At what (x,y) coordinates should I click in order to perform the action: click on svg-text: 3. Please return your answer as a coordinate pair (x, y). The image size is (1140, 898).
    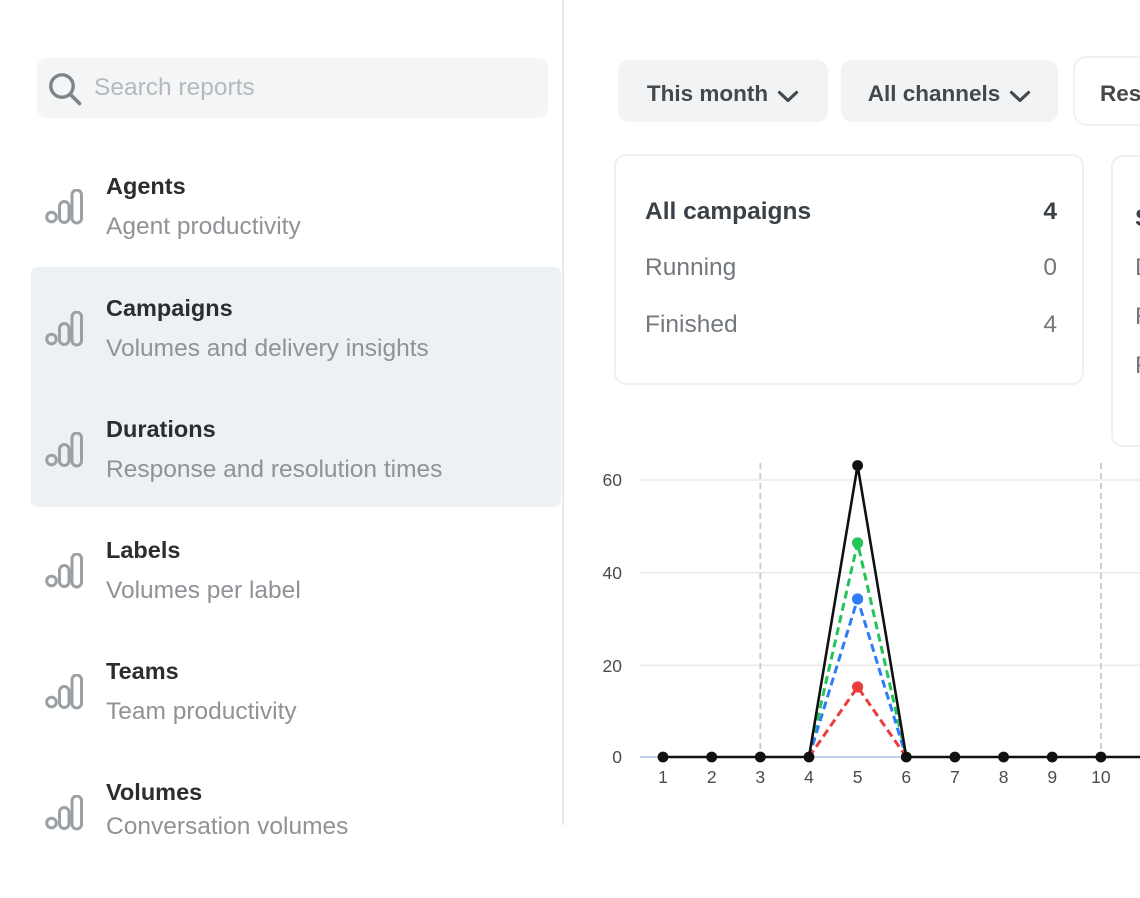
    Looking at the image, I should click on (760, 777).